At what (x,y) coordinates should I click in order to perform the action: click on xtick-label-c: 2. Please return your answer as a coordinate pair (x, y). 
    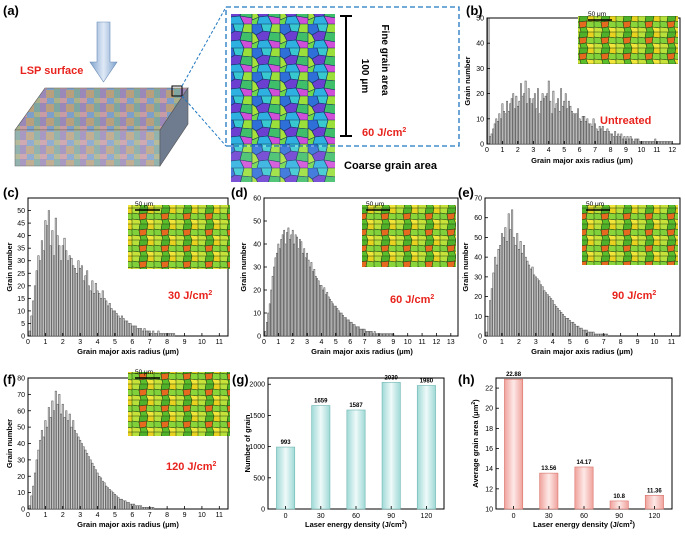
    Looking at the image, I should click on (63, 342).